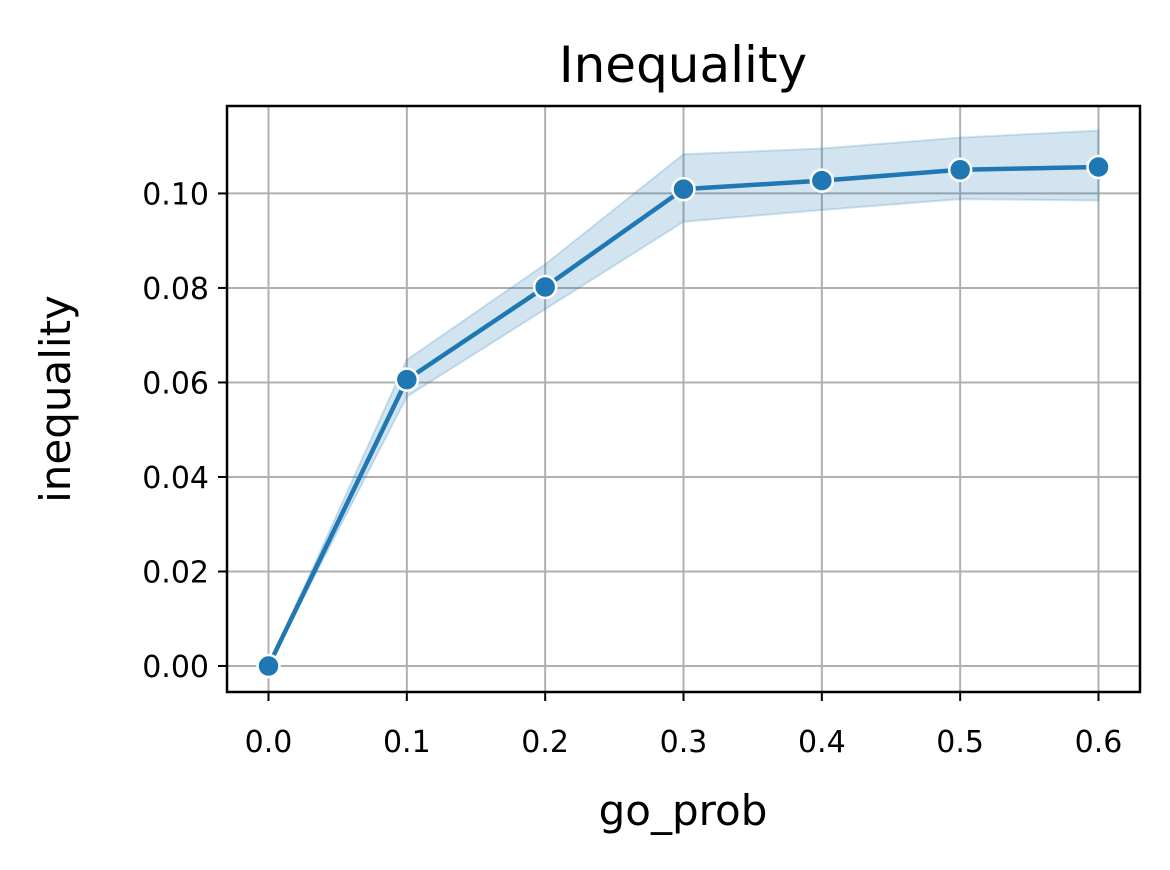 This screenshot has height=870, width=1170. What do you see at coordinates (55, 399) in the screenshot?
I see `y-axis-label: inequality` at bounding box center [55, 399].